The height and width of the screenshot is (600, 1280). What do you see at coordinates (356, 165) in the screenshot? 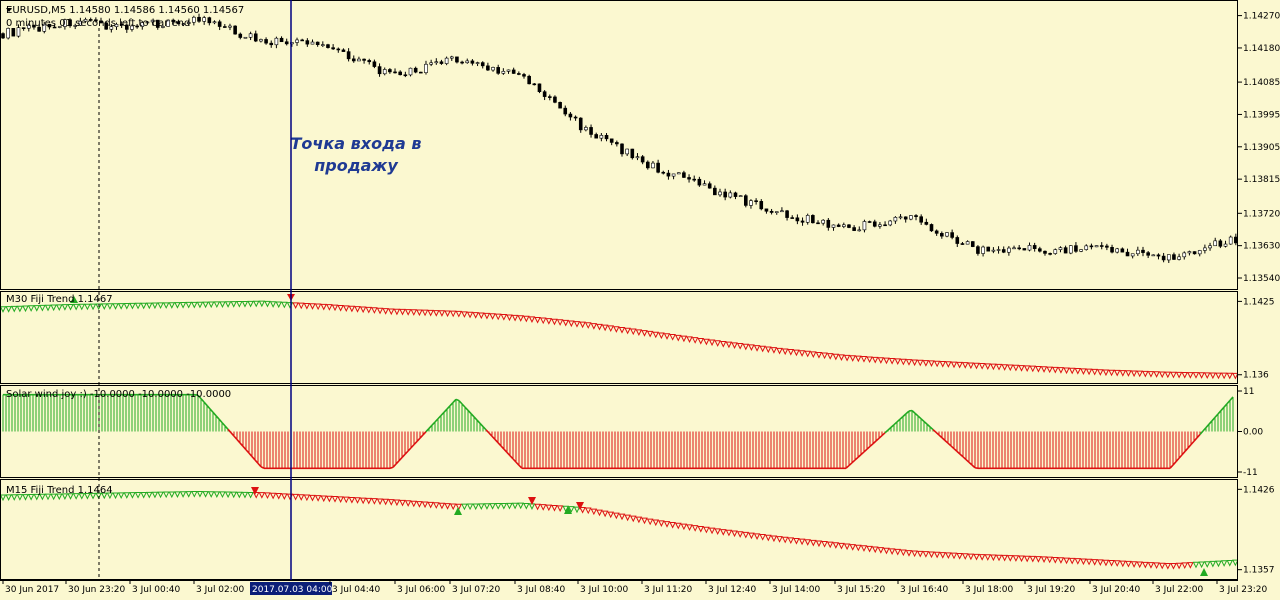
I see `annotation-line-2: продажу` at bounding box center [356, 165].